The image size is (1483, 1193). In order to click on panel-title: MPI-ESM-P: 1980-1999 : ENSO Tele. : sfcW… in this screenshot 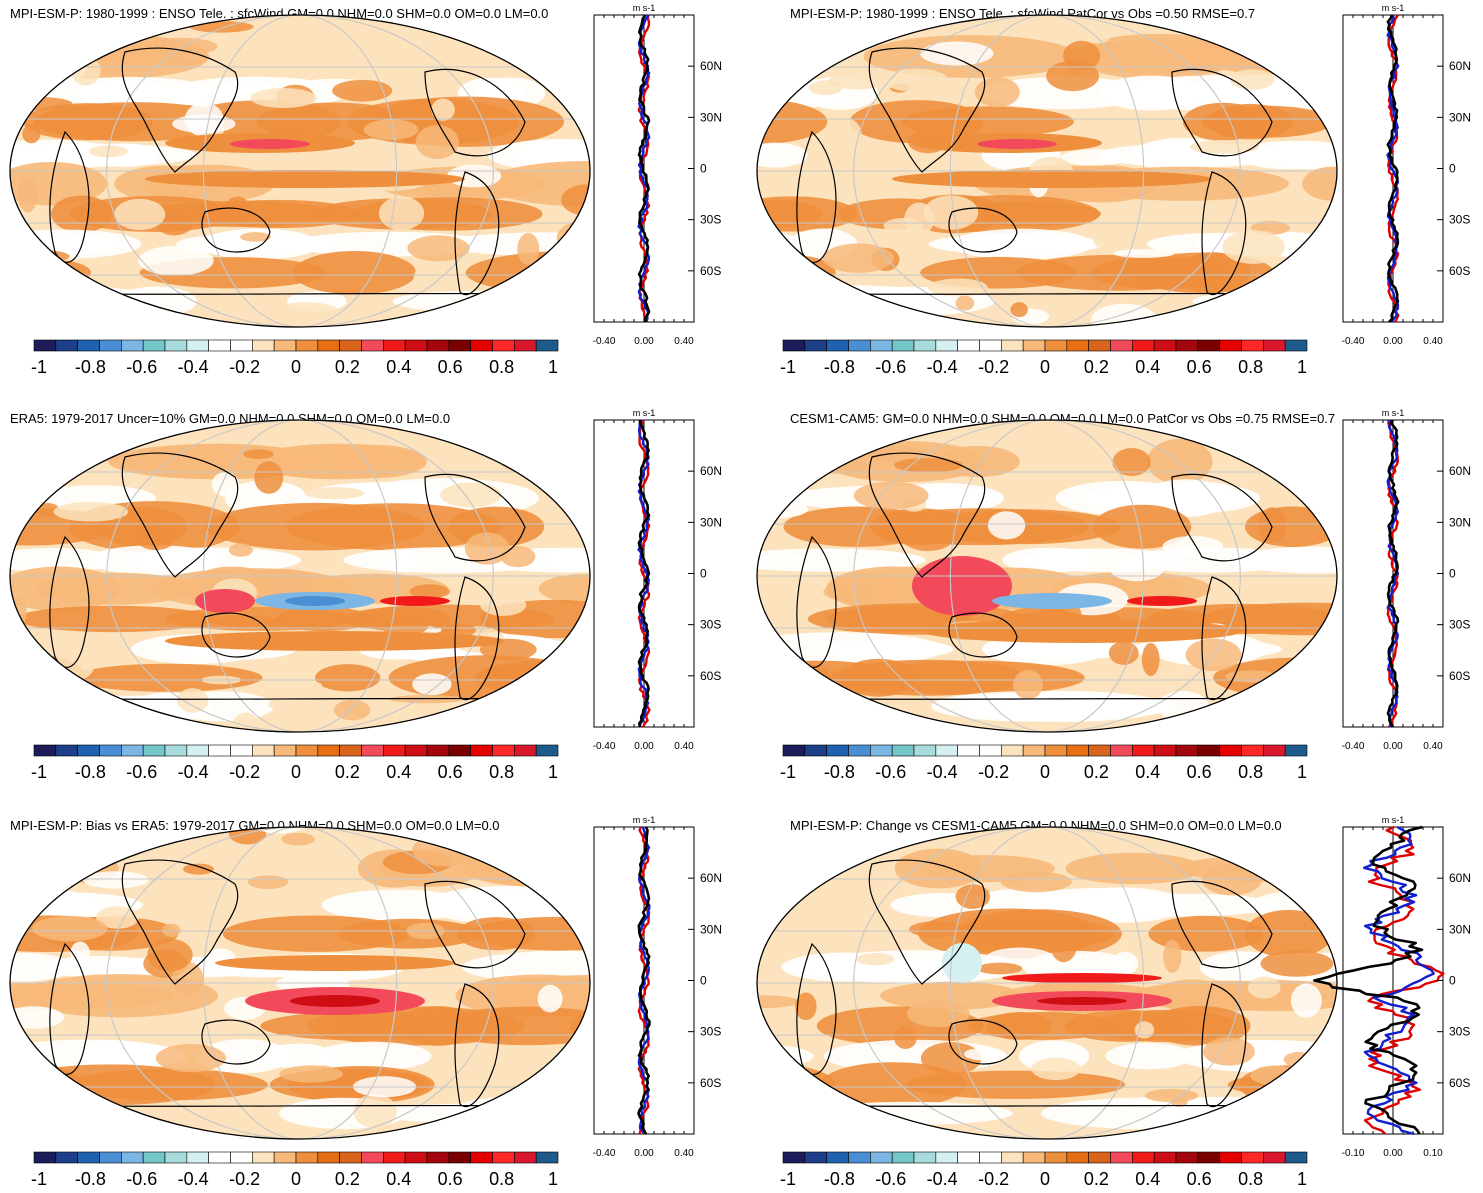, I will do `click(1023, 13)`.